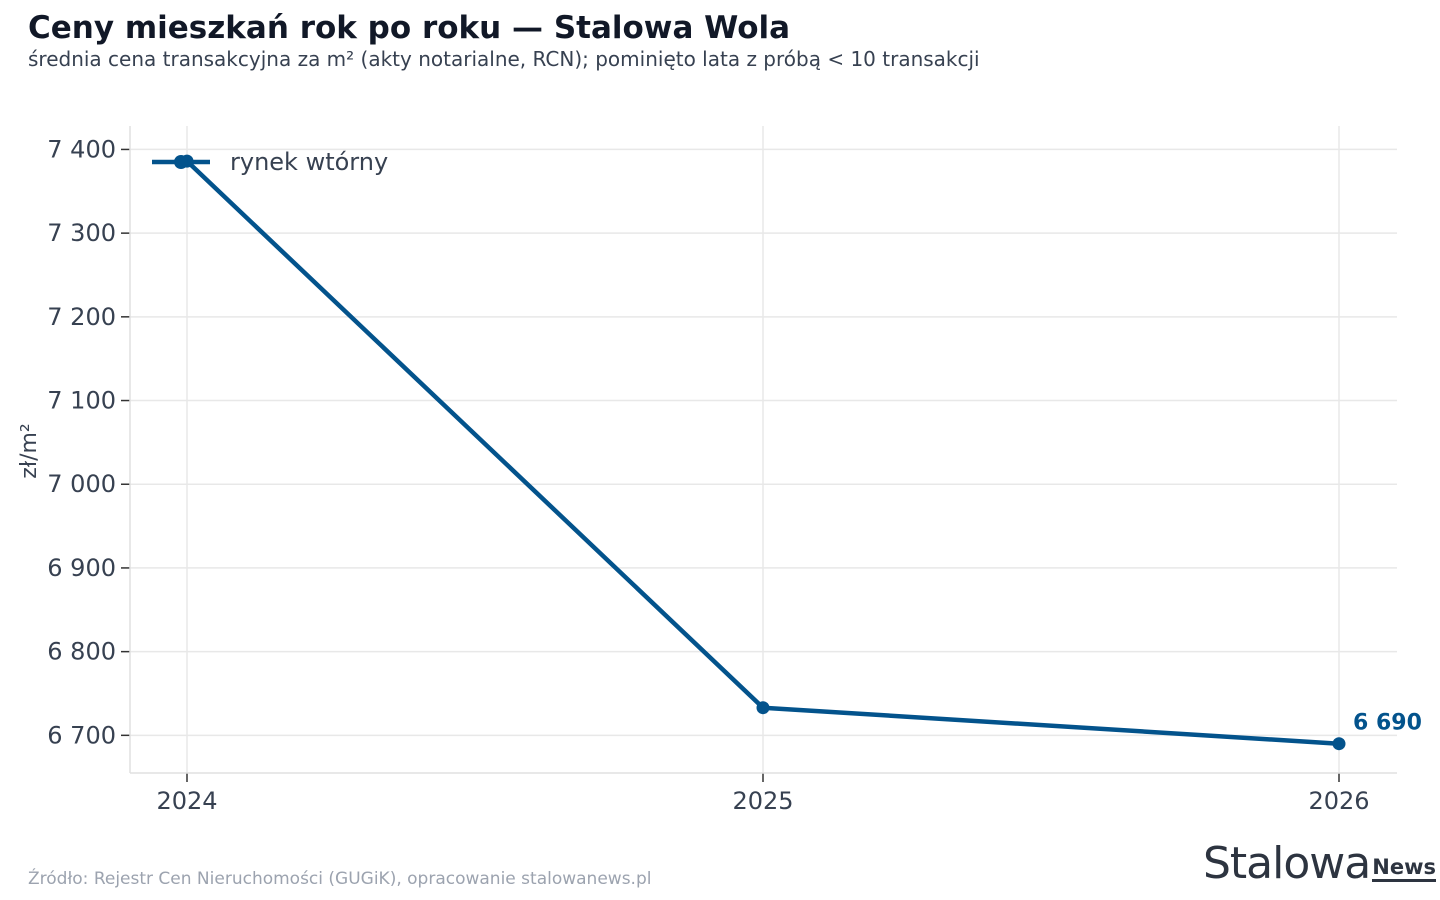 This screenshot has height=900, width=1440. What do you see at coordinates (81, 317) in the screenshot?
I see `y-tick-label: 7 200` at bounding box center [81, 317].